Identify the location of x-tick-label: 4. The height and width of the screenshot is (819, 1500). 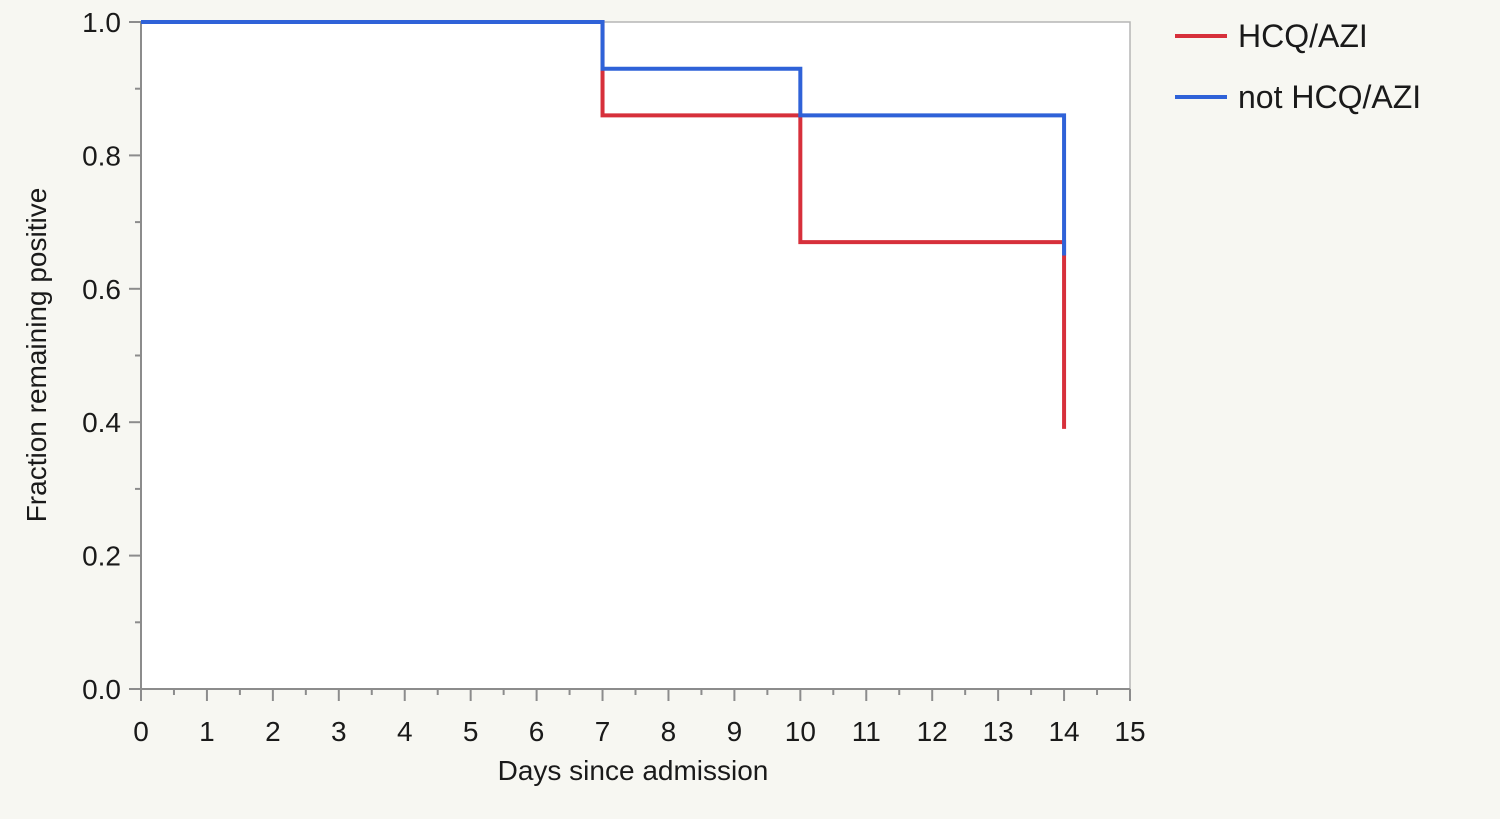
(405, 731).